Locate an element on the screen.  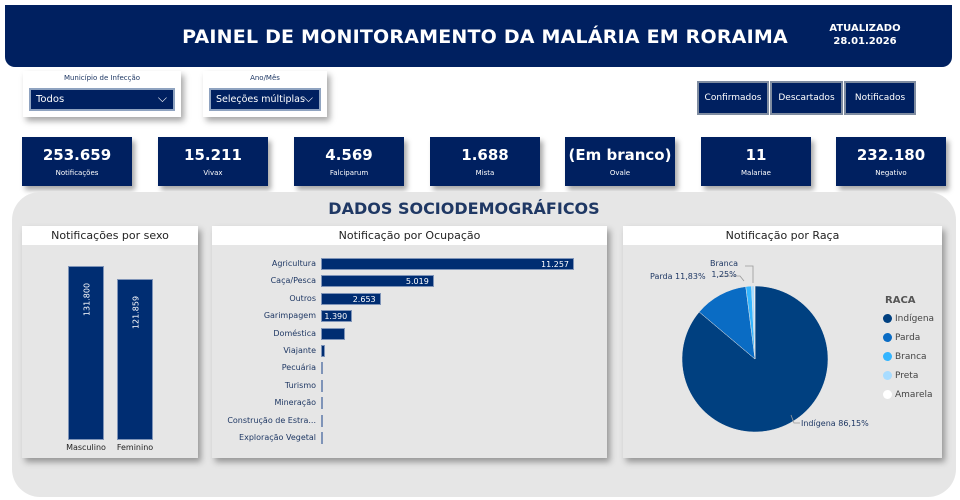
sex-bar: 121.859 is located at coordinates (135, 359).